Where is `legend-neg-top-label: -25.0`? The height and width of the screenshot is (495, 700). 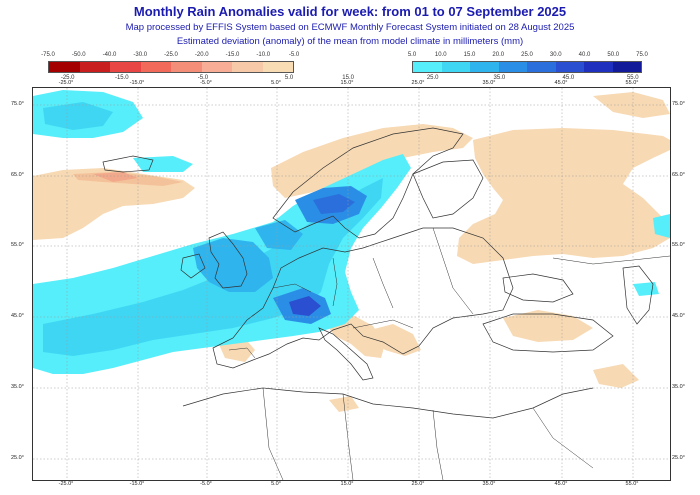
legend-neg-top-label: -25.0 is located at coordinates (171, 55).